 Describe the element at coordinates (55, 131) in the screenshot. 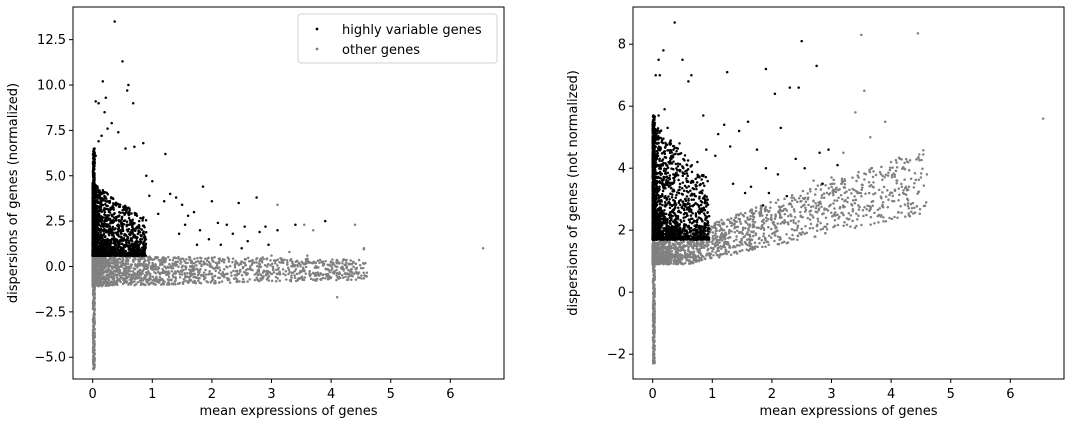

I see `y-tick-label: 7.5` at that location.